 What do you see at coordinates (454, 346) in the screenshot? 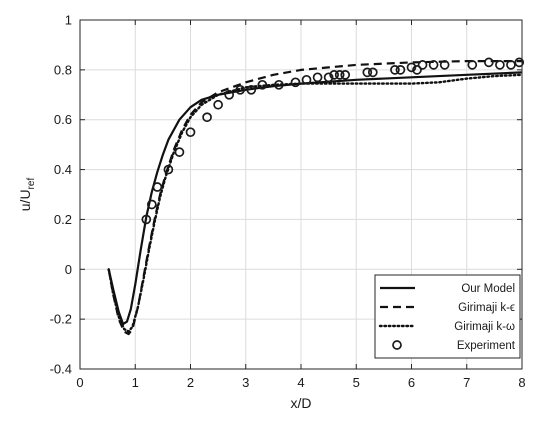
I see `legend-item-experiment: Experiment` at bounding box center [454, 346].